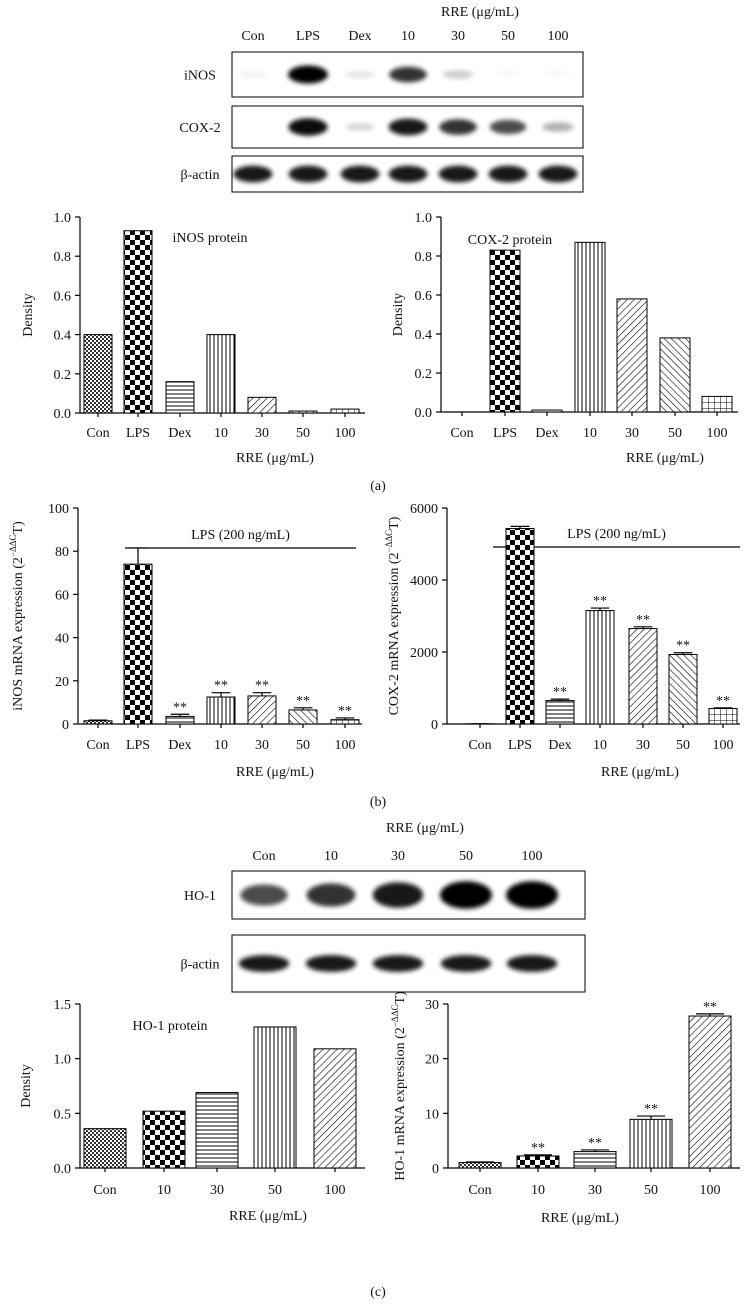 This screenshot has height=1307, width=756. I want to click on y-tick-label: 6000, so click(424, 509).